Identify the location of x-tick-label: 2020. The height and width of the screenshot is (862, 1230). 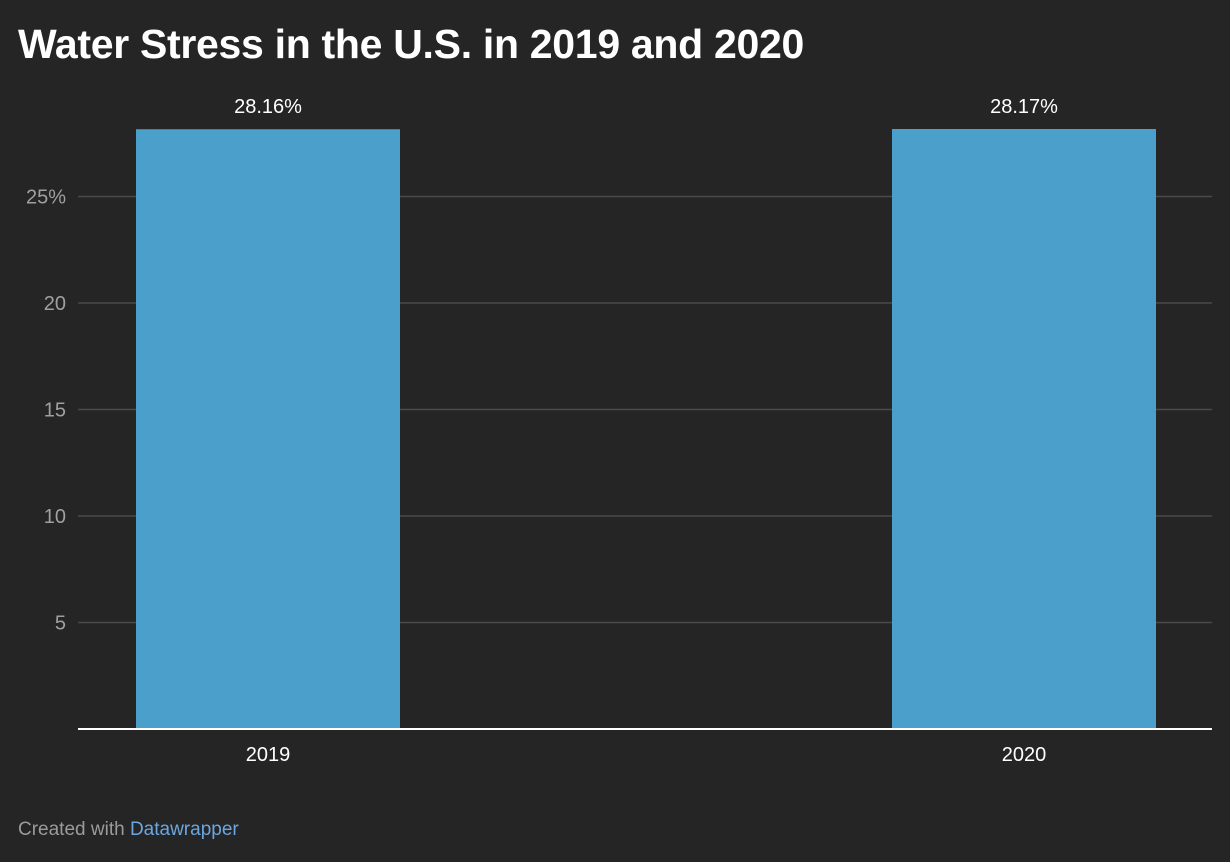
(1024, 755).